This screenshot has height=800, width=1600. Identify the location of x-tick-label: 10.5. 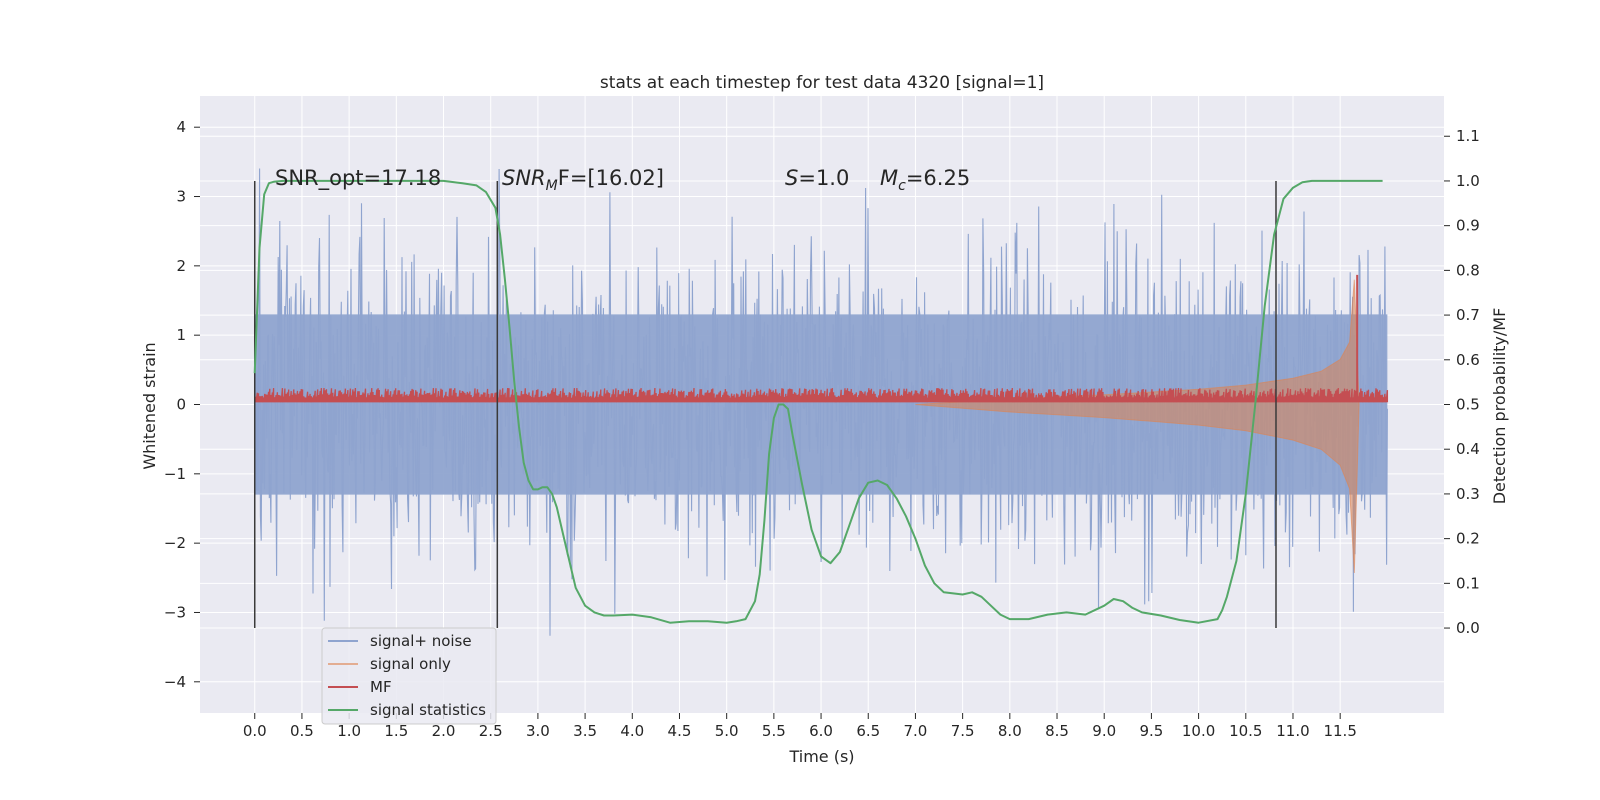
(1245, 731).